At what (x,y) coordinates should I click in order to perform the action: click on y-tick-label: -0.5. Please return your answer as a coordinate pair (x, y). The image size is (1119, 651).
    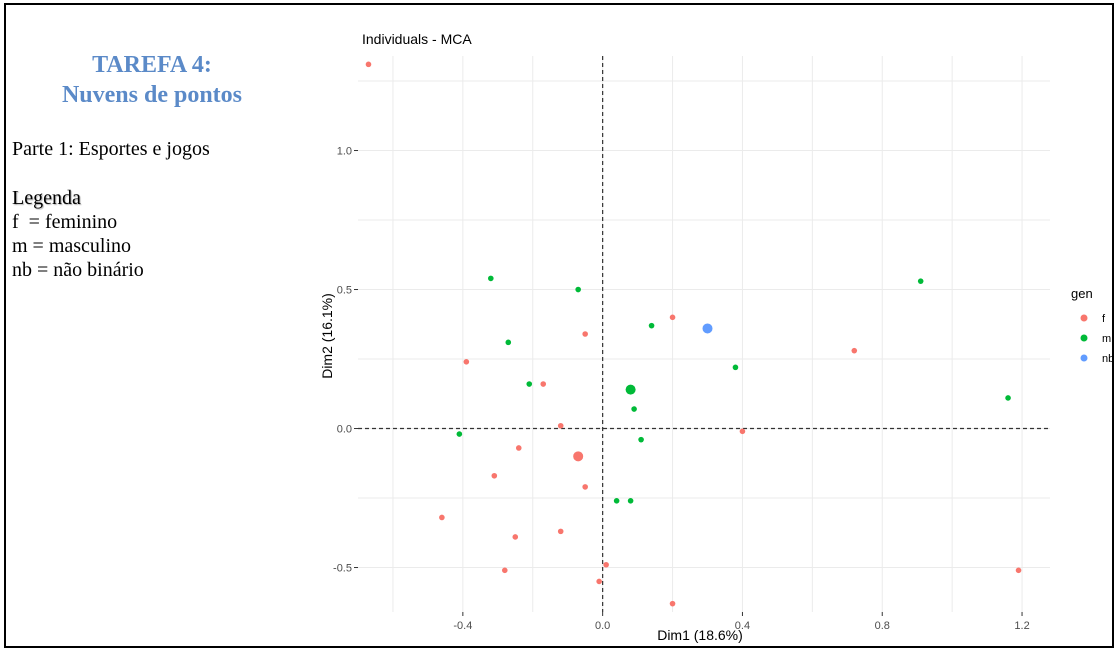
    Looking at the image, I should click on (342, 569).